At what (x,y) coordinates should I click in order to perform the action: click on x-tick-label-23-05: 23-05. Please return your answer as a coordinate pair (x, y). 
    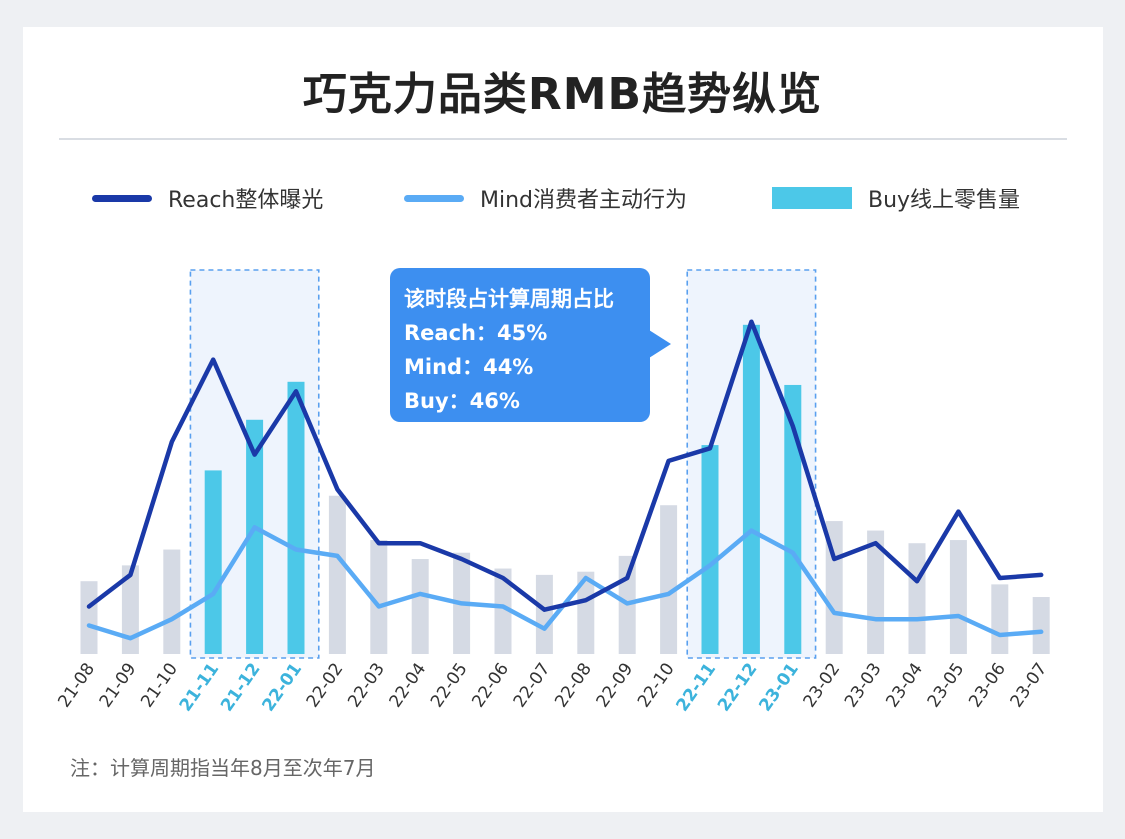
    Looking at the image, I should click on (946, 685).